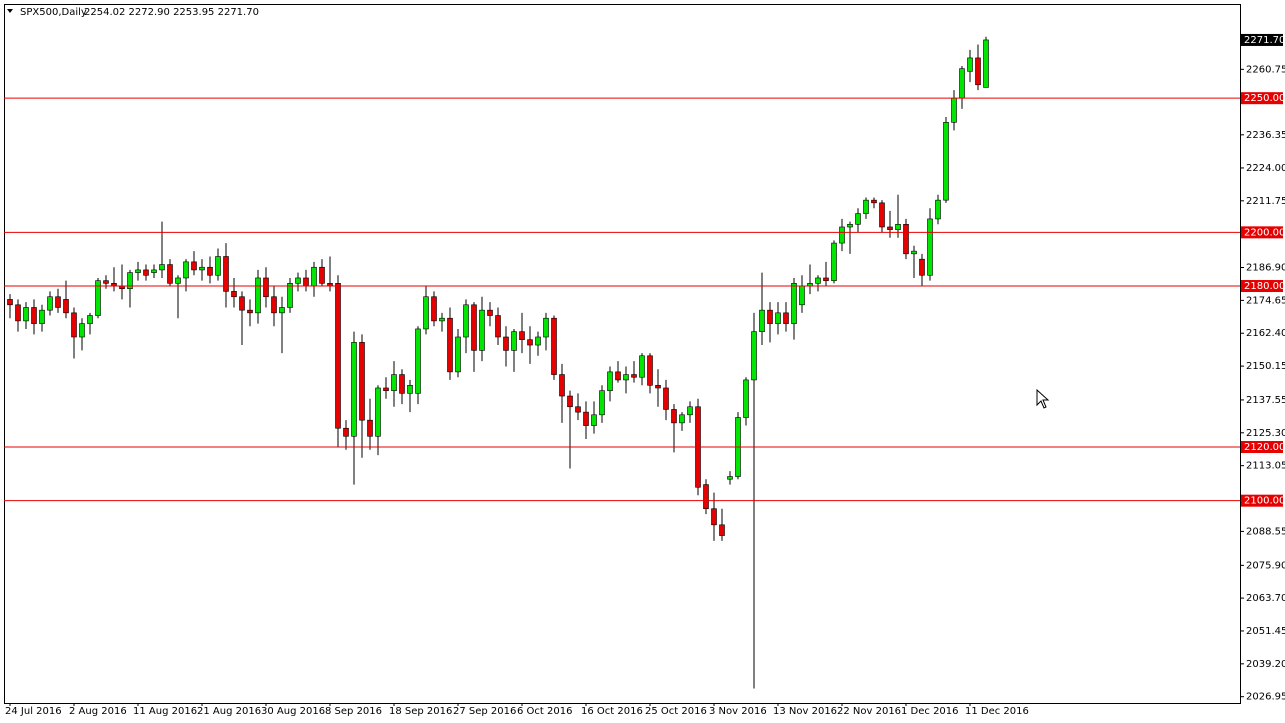  I want to click on y-tick-label: 2224.00, so click(1265, 168).